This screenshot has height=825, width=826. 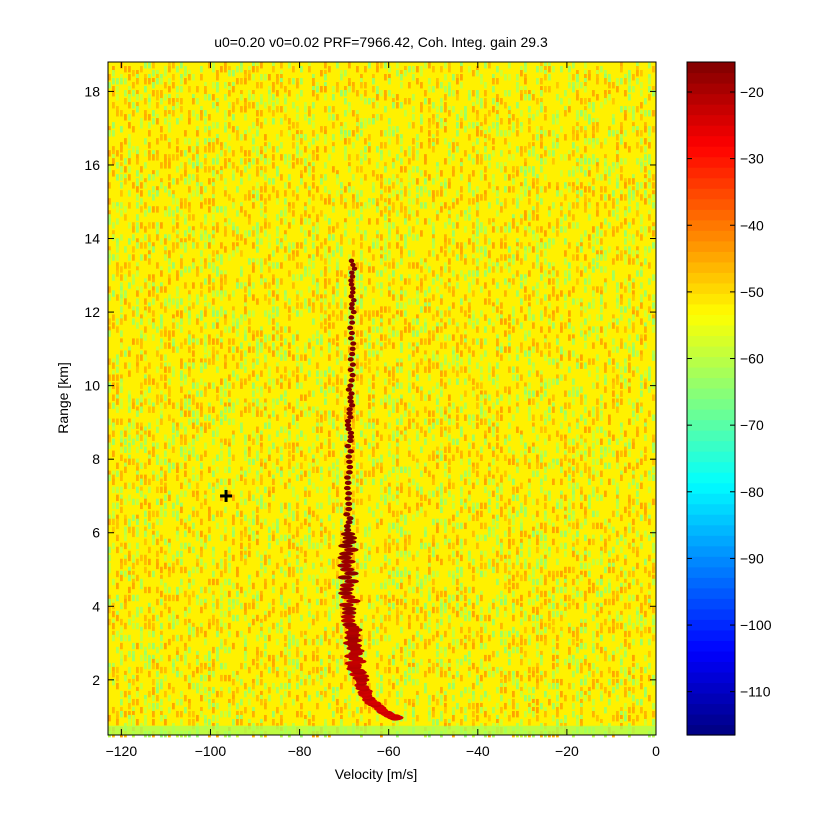 I want to click on y-tick-label: 12, so click(x=92, y=312).